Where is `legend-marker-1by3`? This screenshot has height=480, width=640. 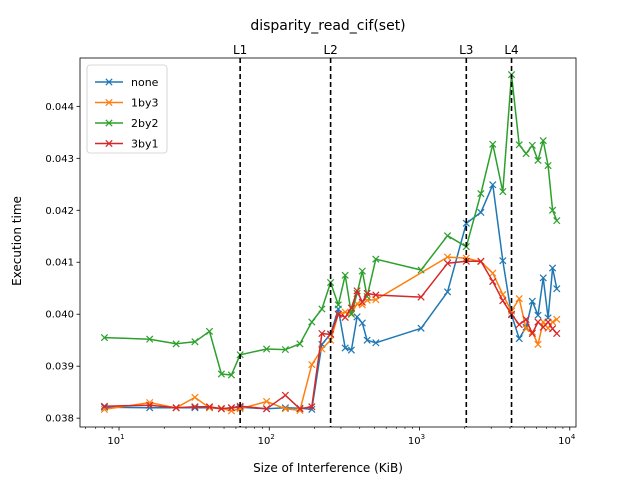
legend-marker-1by3 is located at coordinates (109, 102).